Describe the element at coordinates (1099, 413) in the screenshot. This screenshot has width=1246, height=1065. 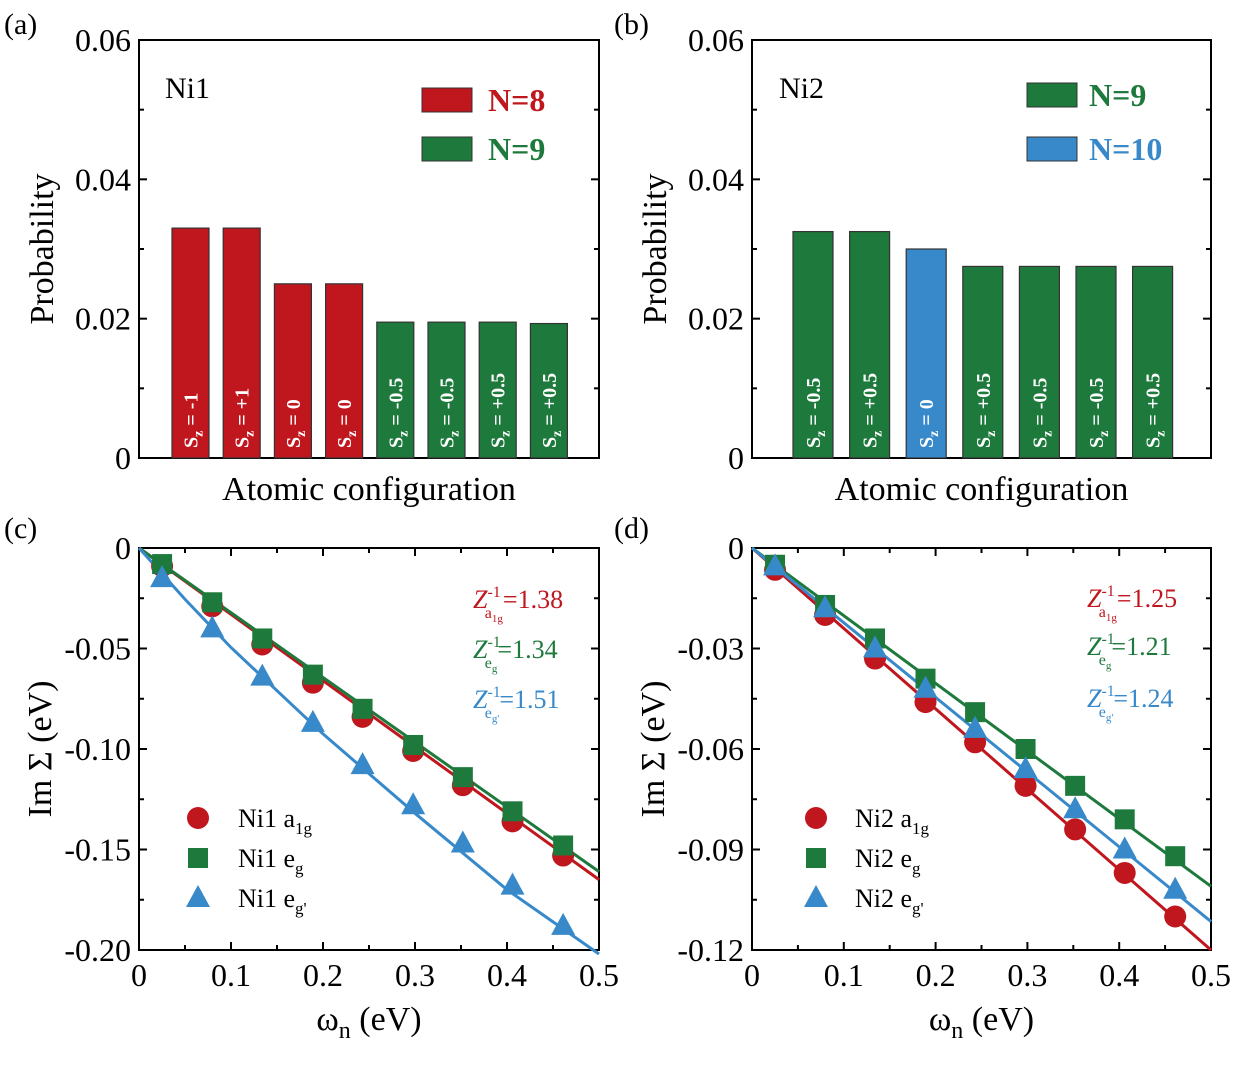
I see `bar-label: Sz = -0.5` at that location.